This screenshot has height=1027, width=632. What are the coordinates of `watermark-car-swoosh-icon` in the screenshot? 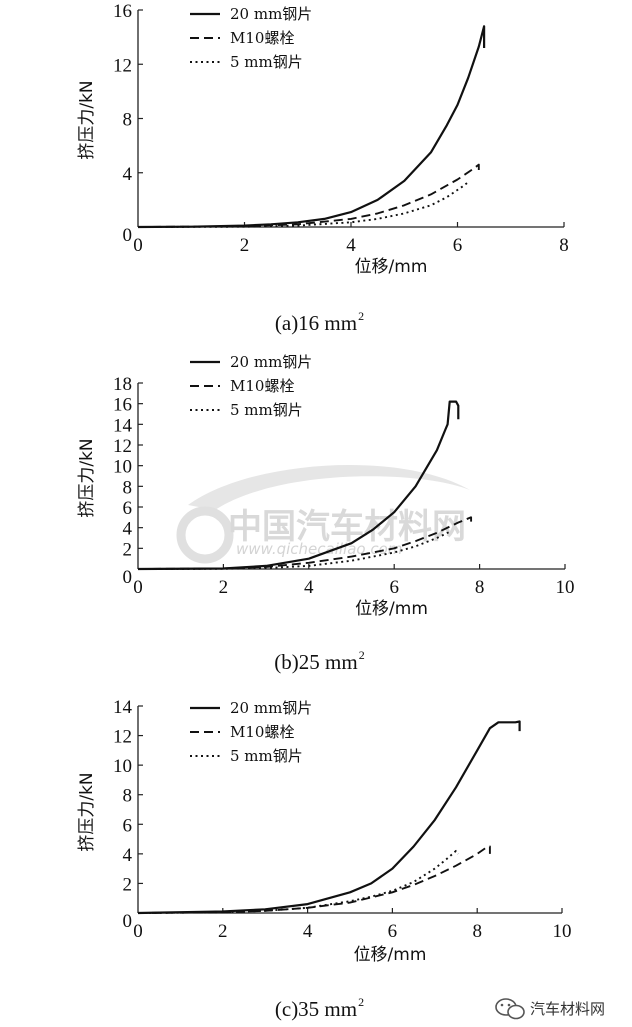 It's located at (329, 487).